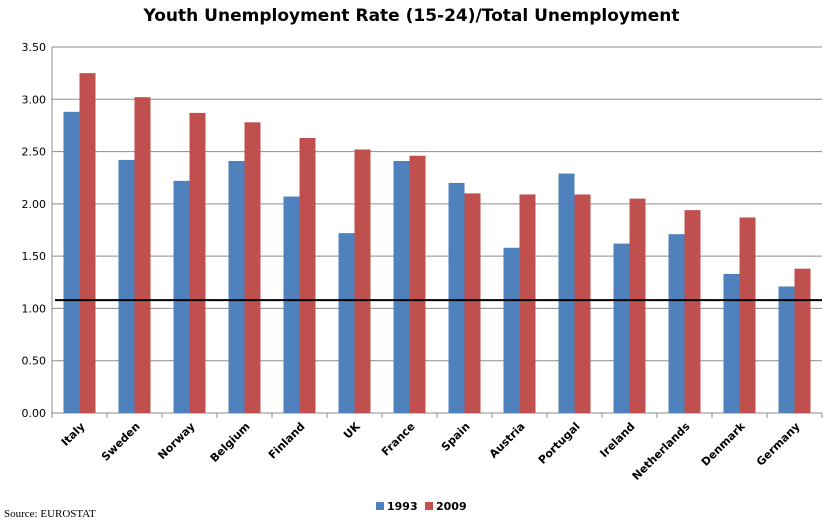 The height and width of the screenshot is (520, 823). What do you see at coordinates (287, 441) in the screenshot?
I see `x-tick-label: Finland` at bounding box center [287, 441].